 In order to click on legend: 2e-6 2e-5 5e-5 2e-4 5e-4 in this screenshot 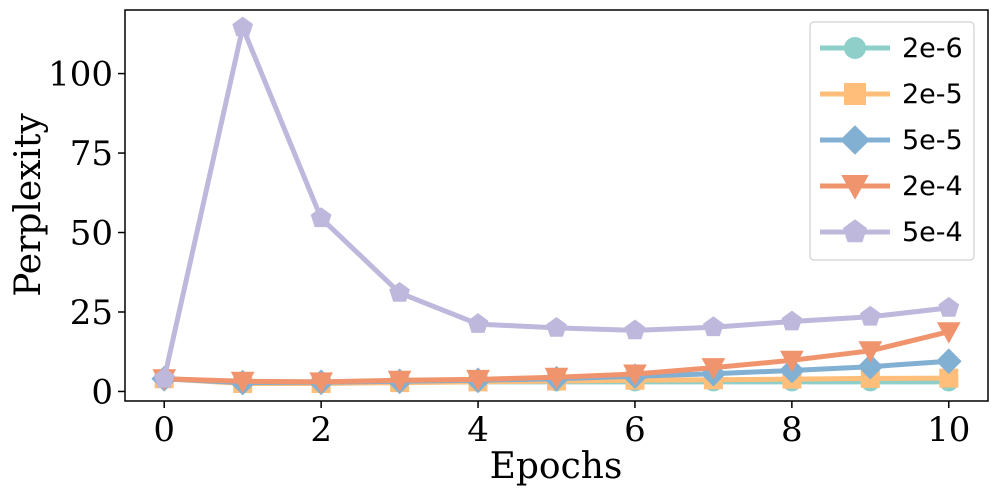, I will do `click(892, 141)`.